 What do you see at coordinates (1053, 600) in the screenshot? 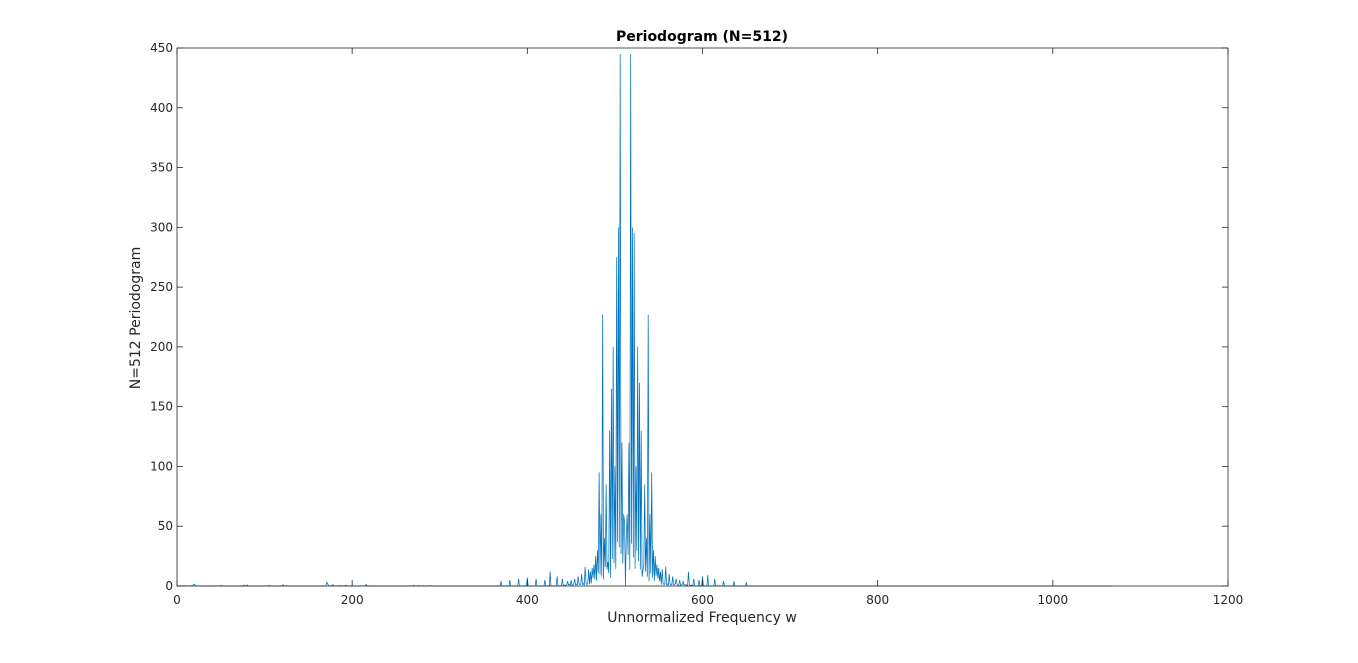
I see `x-tick-label: 1000` at bounding box center [1053, 600].